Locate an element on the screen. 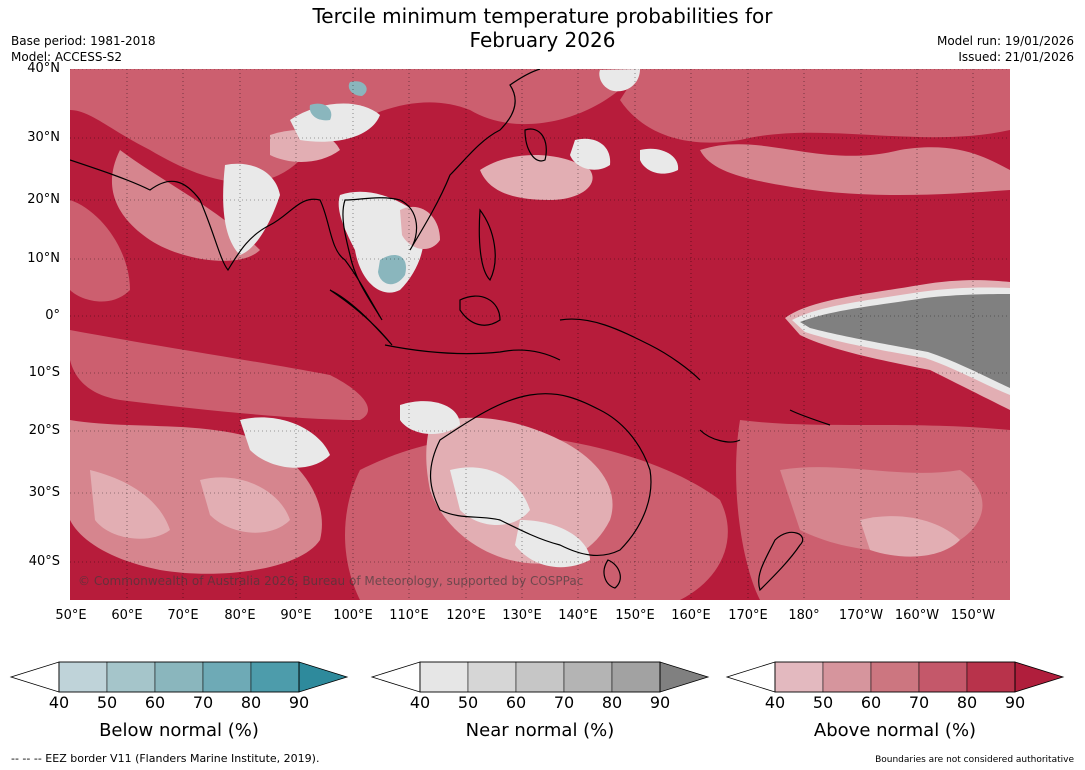 Image resolution: width=1085 pixels, height=770 pixels. legend-above-title: Above normal (%) is located at coordinates (895, 730).